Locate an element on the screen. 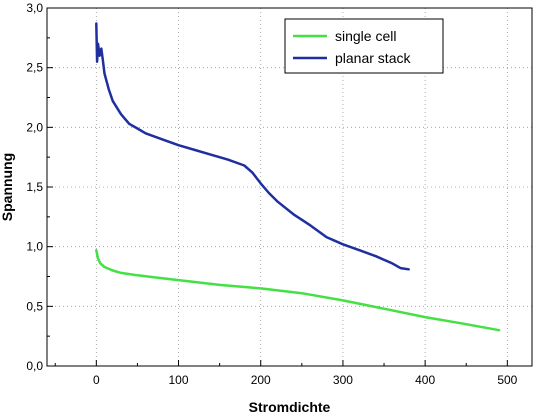  x-axis-title: Stromdichte is located at coordinates (290, 407).